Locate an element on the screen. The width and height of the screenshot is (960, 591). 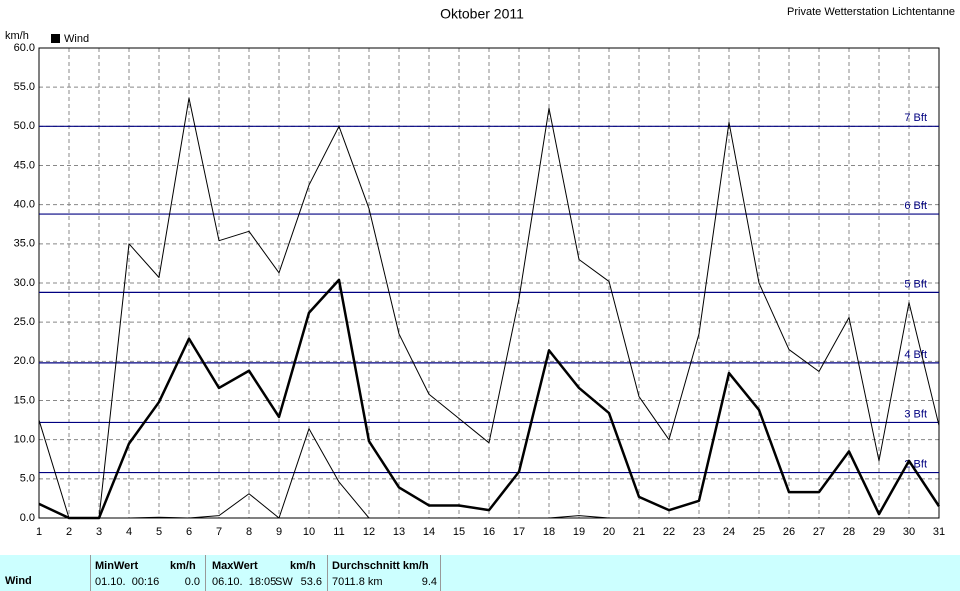
y-tick-label: 30.0 is located at coordinates (24, 283).